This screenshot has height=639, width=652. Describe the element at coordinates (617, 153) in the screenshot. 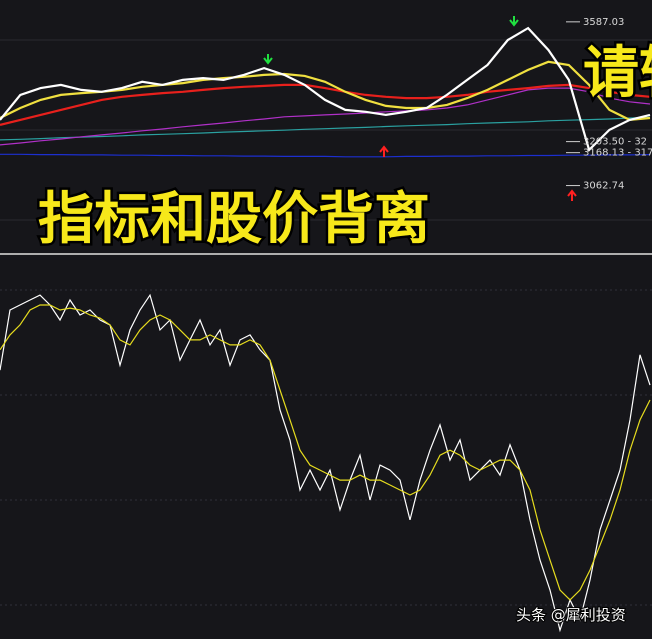

I see `price-label: 3168.13 - 317` at that location.